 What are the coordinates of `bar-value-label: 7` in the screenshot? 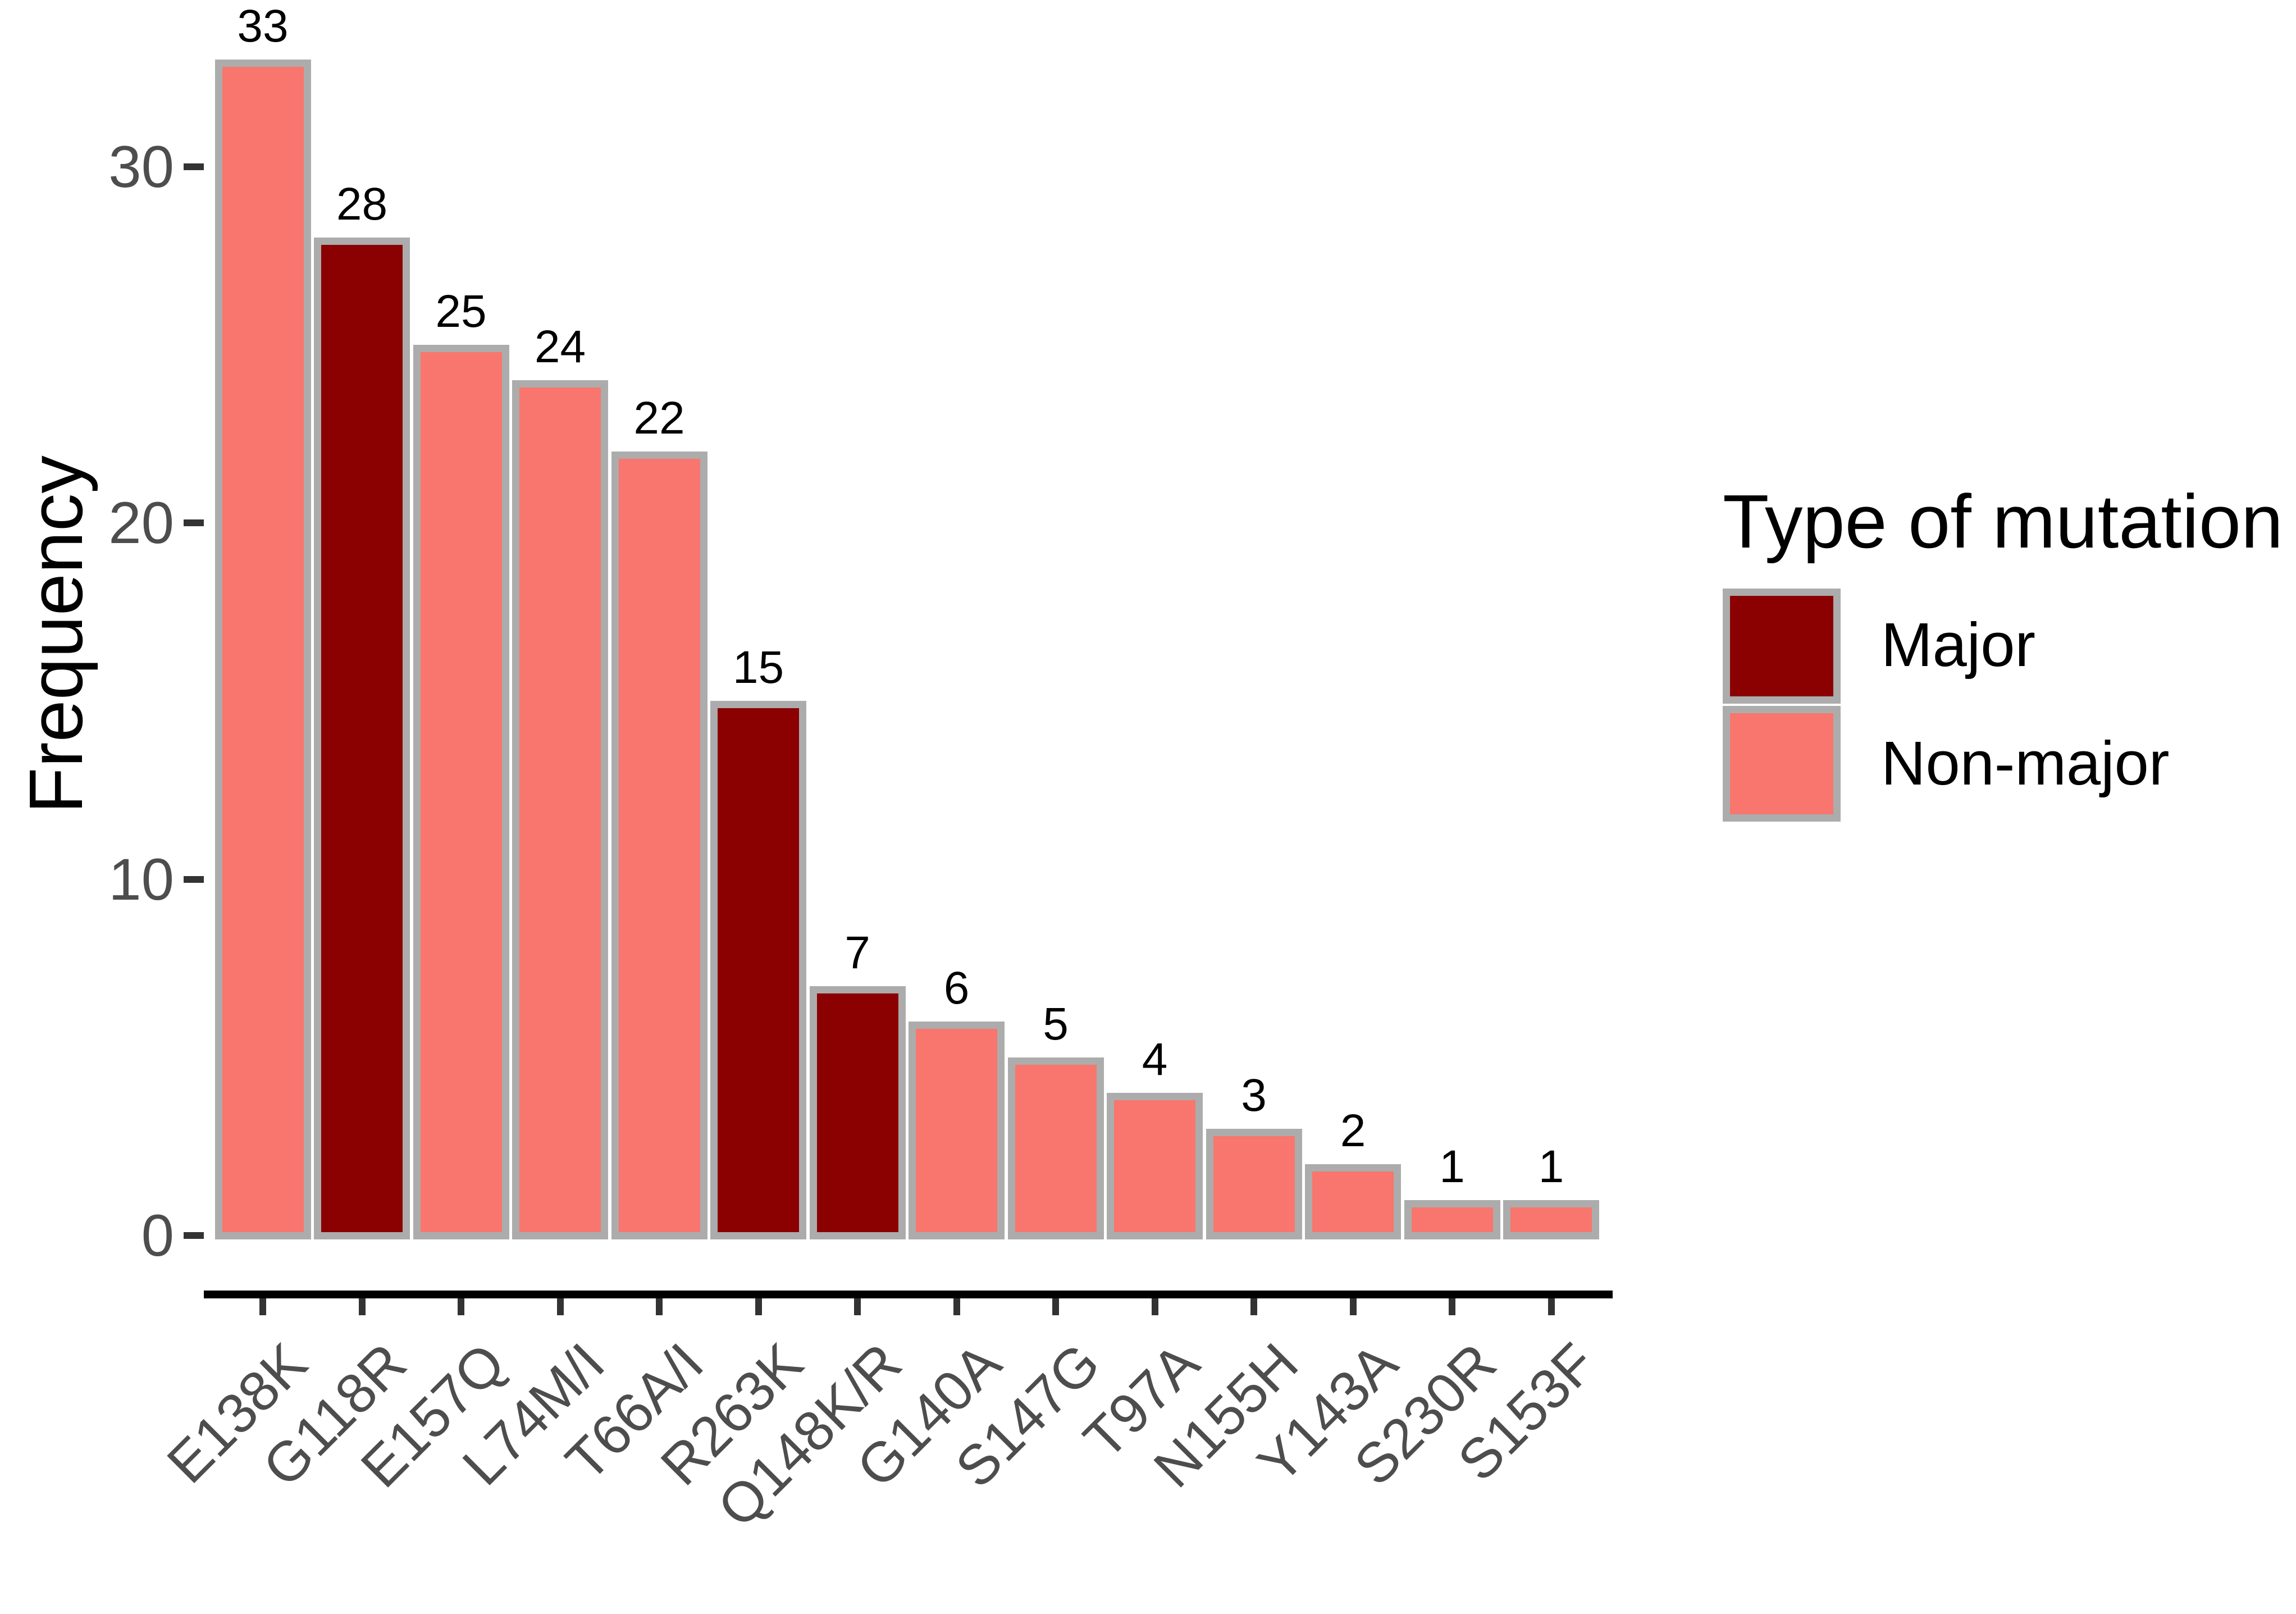 It's located at (858, 952).